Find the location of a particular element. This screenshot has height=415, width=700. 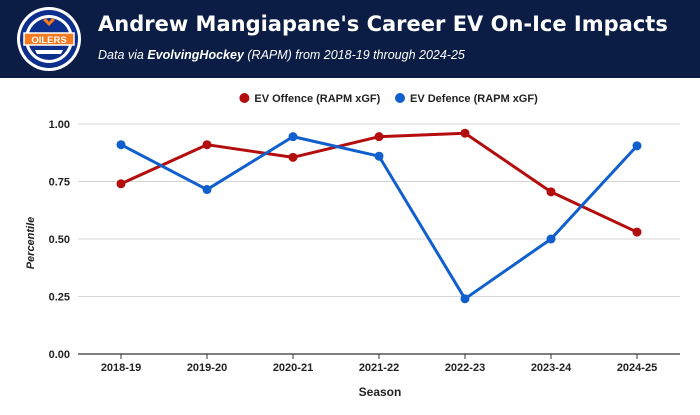

oilers-logo: OILERS is located at coordinates (49, 39).